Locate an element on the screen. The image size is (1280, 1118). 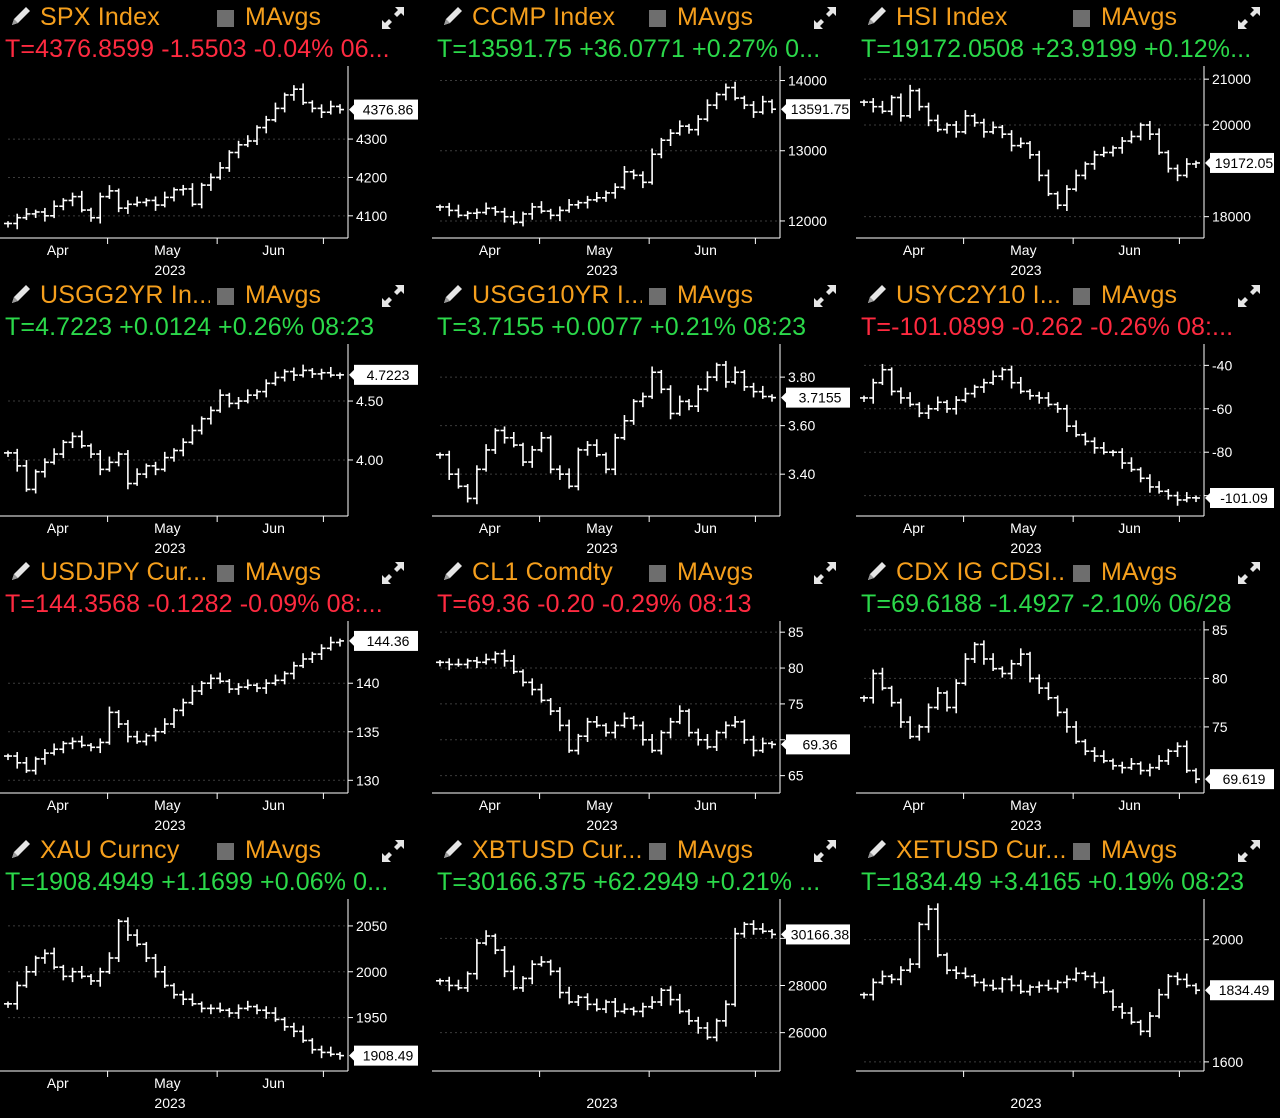
ticker-title: XAU Curncy is located at coordinates (110, 850).